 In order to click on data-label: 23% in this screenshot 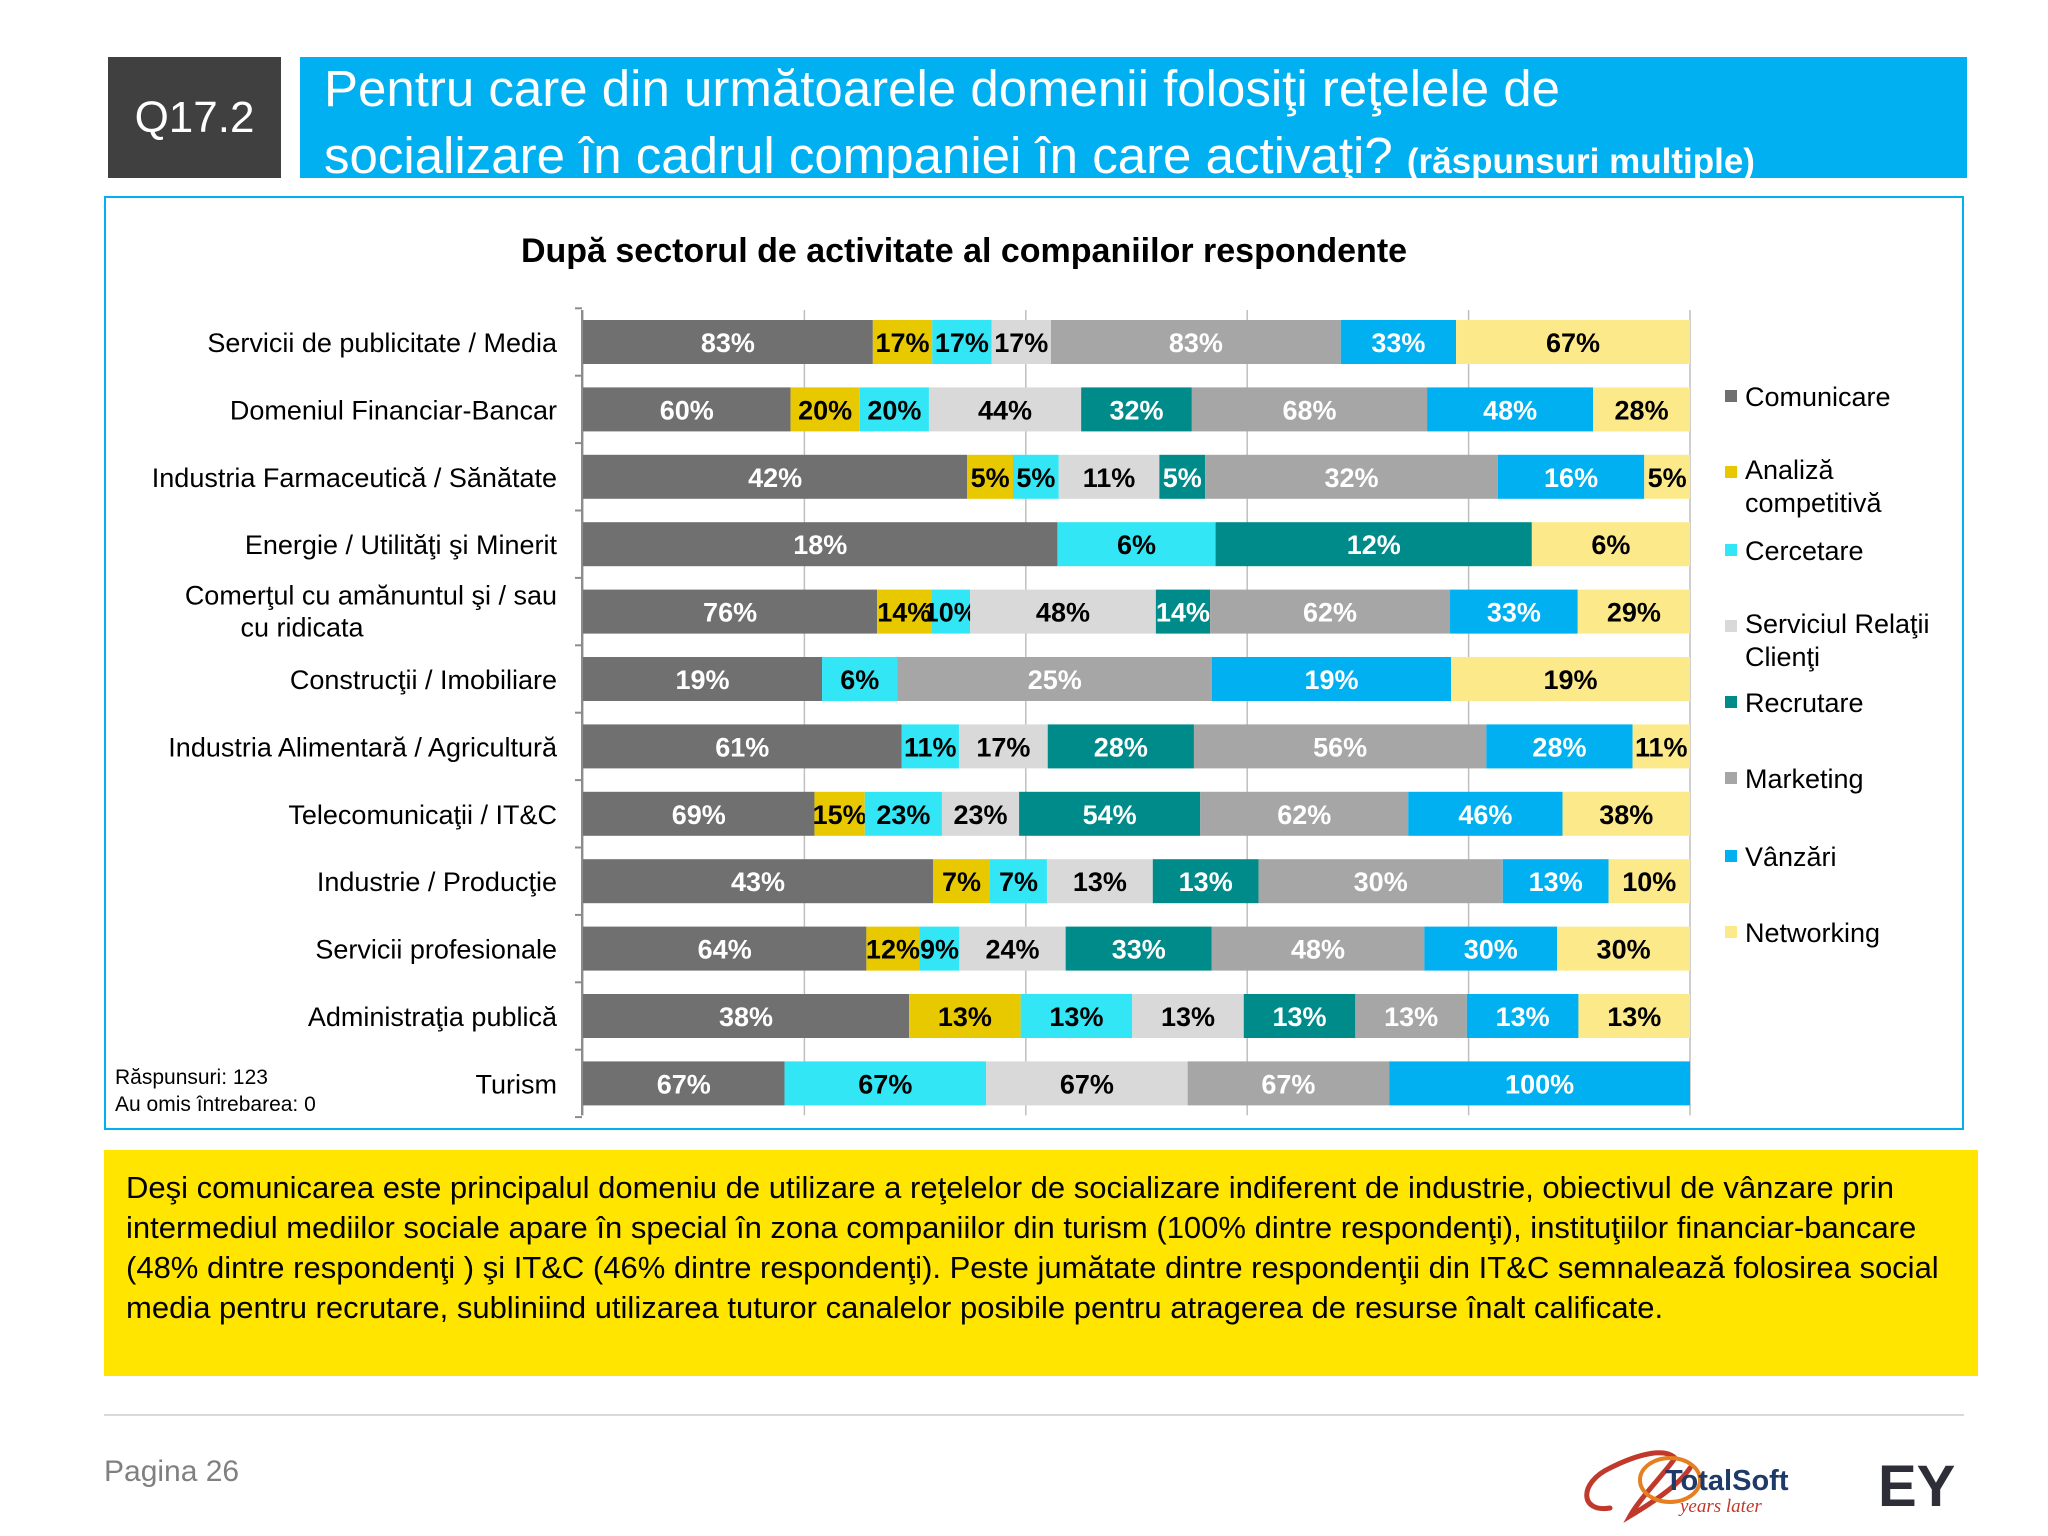, I will do `click(903, 815)`.